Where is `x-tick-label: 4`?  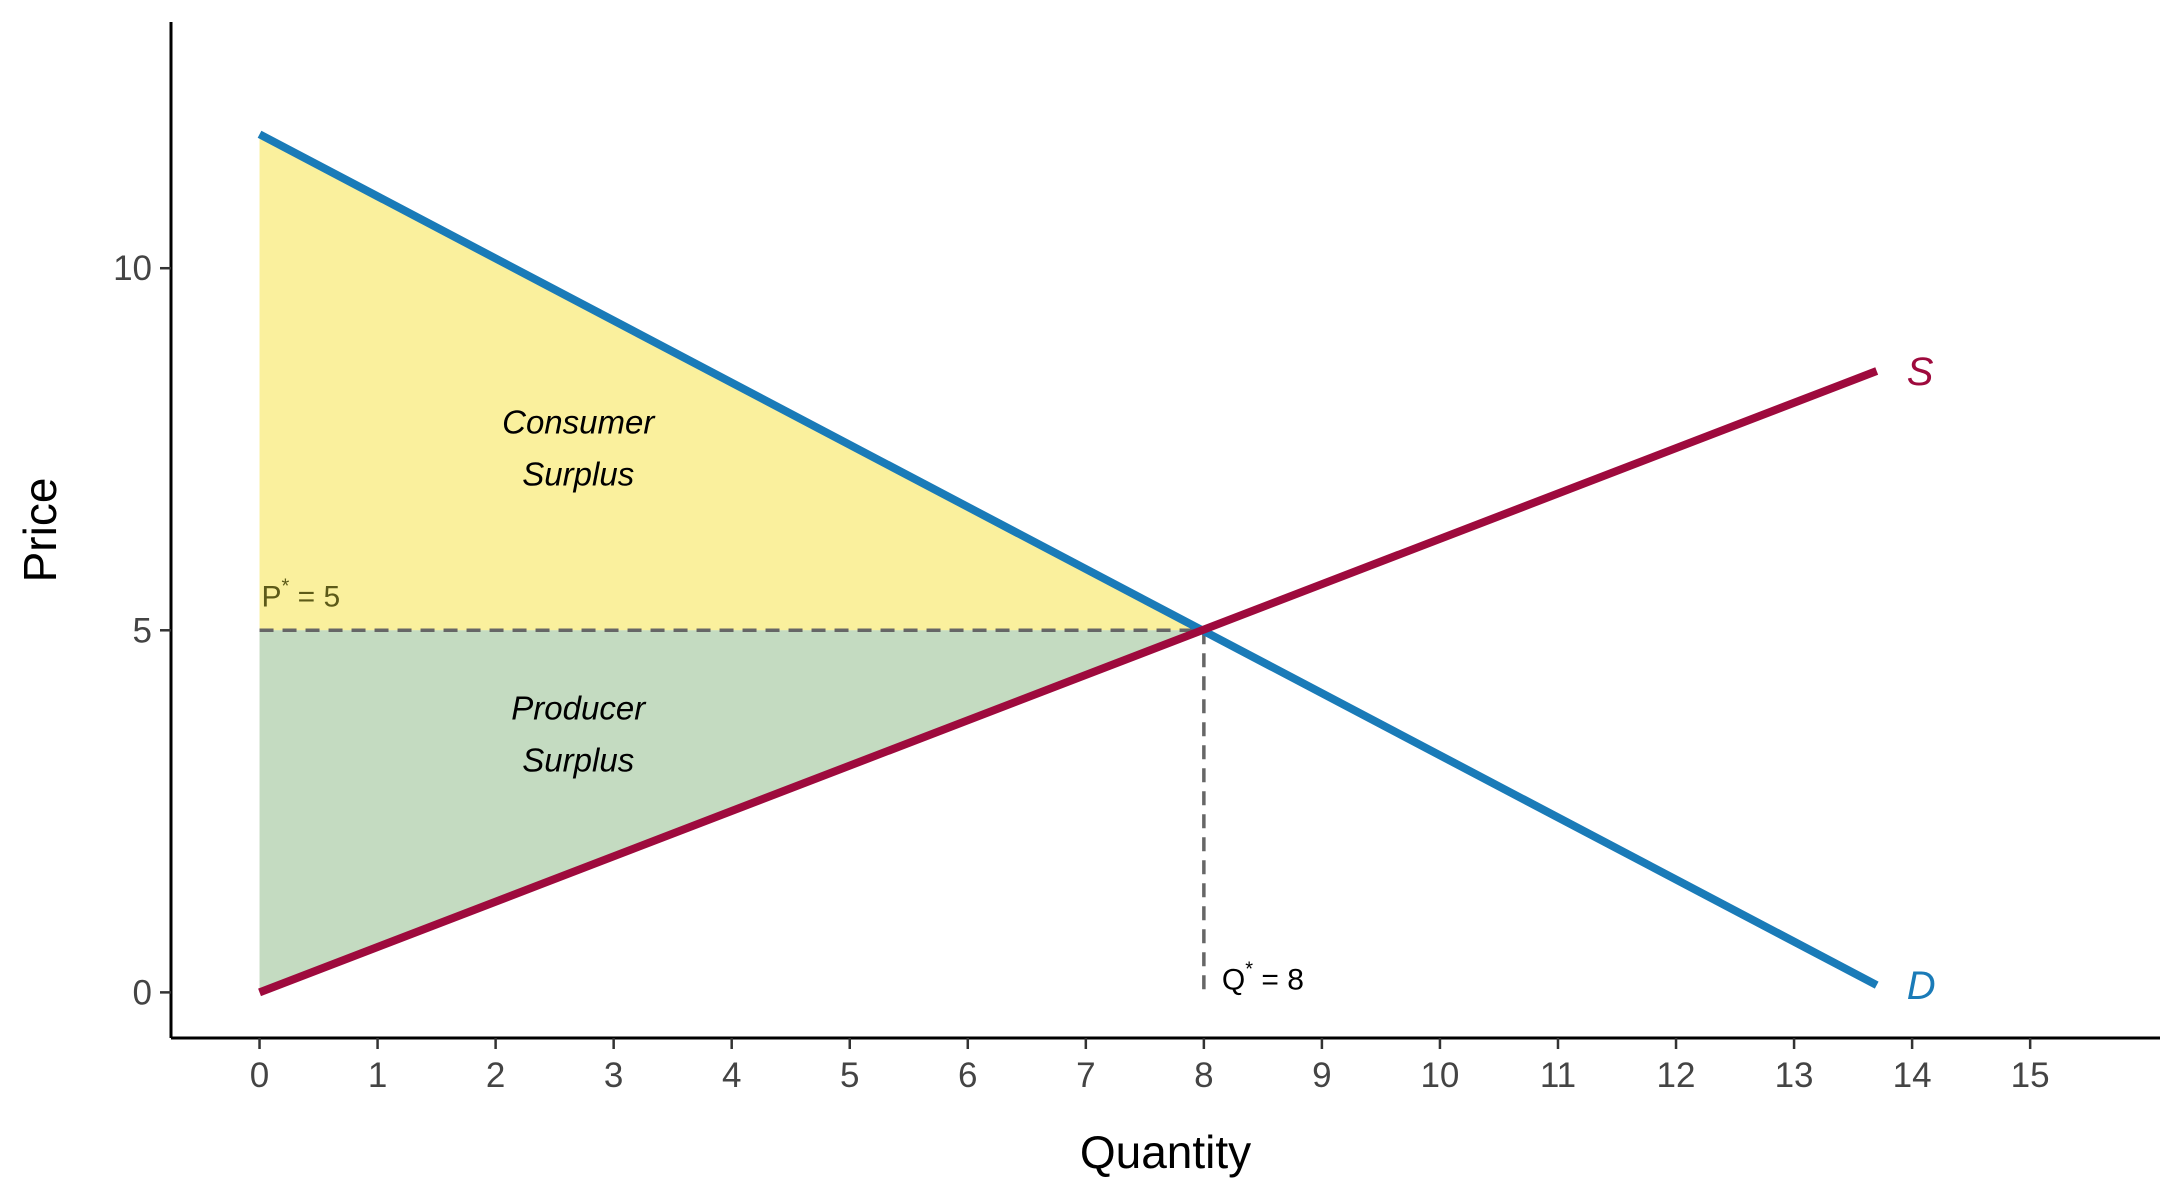
x-tick-label: 4 is located at coordinates (731, 1075).